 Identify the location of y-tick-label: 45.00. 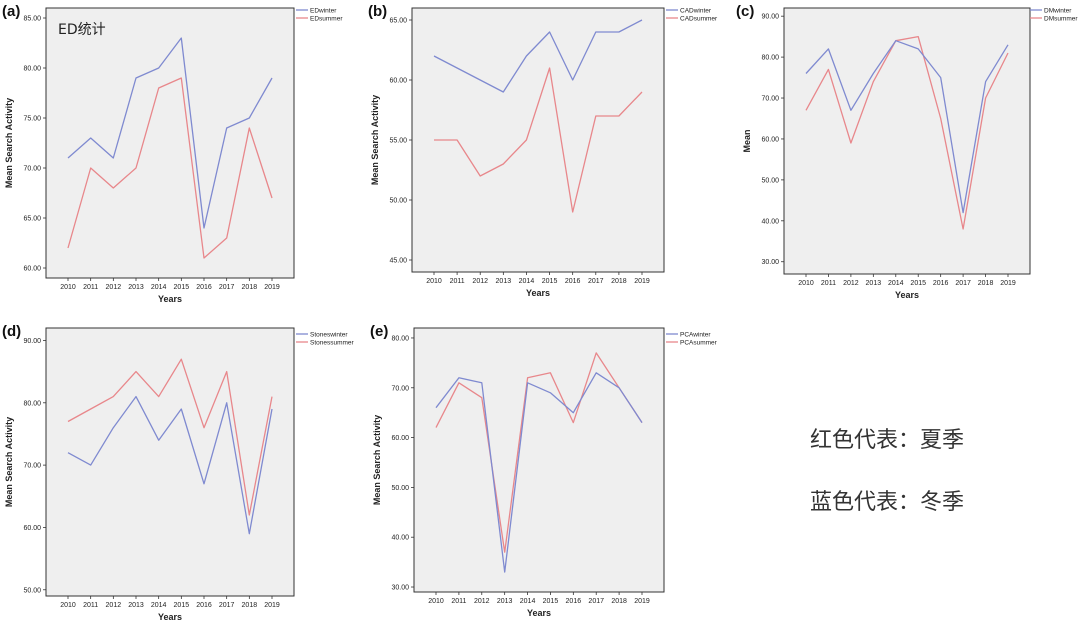
(398, 261).